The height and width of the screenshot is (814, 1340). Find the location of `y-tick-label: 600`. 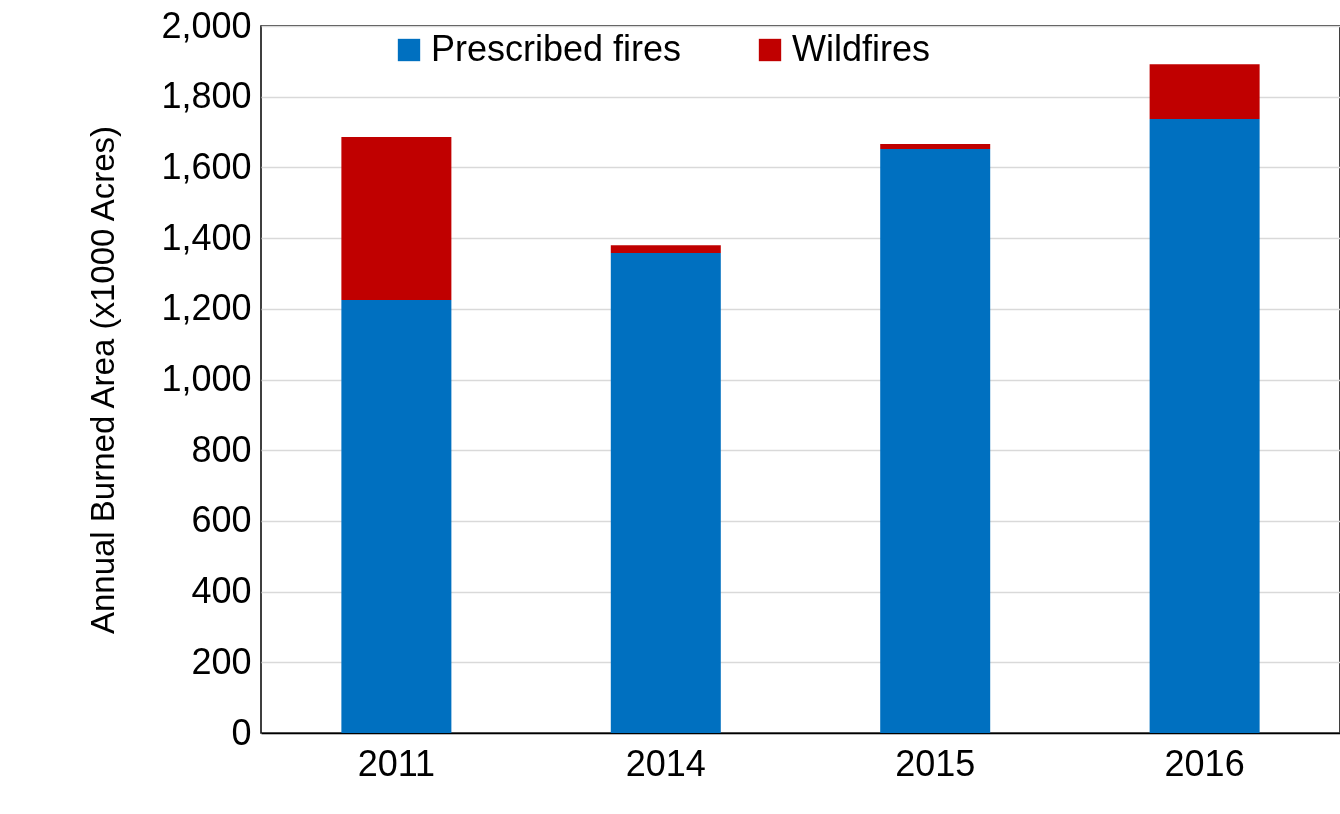

y-tick-label: 600 is located at coordinates (221, 520).